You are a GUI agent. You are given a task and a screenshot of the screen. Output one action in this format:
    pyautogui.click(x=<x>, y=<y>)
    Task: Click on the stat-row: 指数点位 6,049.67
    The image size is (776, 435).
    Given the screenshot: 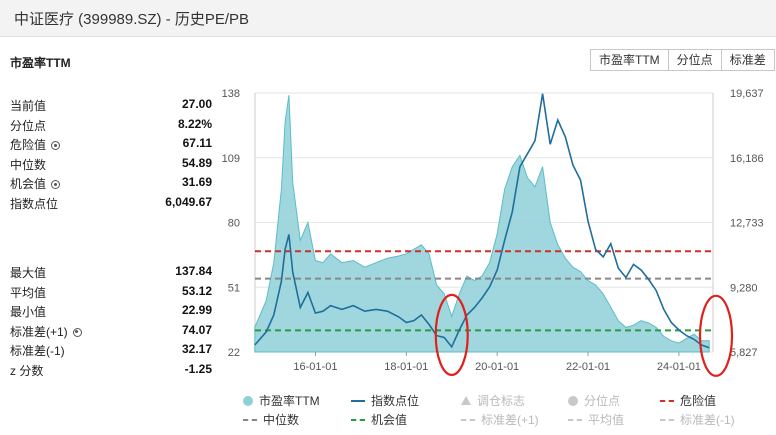 What is the action you would take?
    pyautogui.click(x=111, y=203)
    